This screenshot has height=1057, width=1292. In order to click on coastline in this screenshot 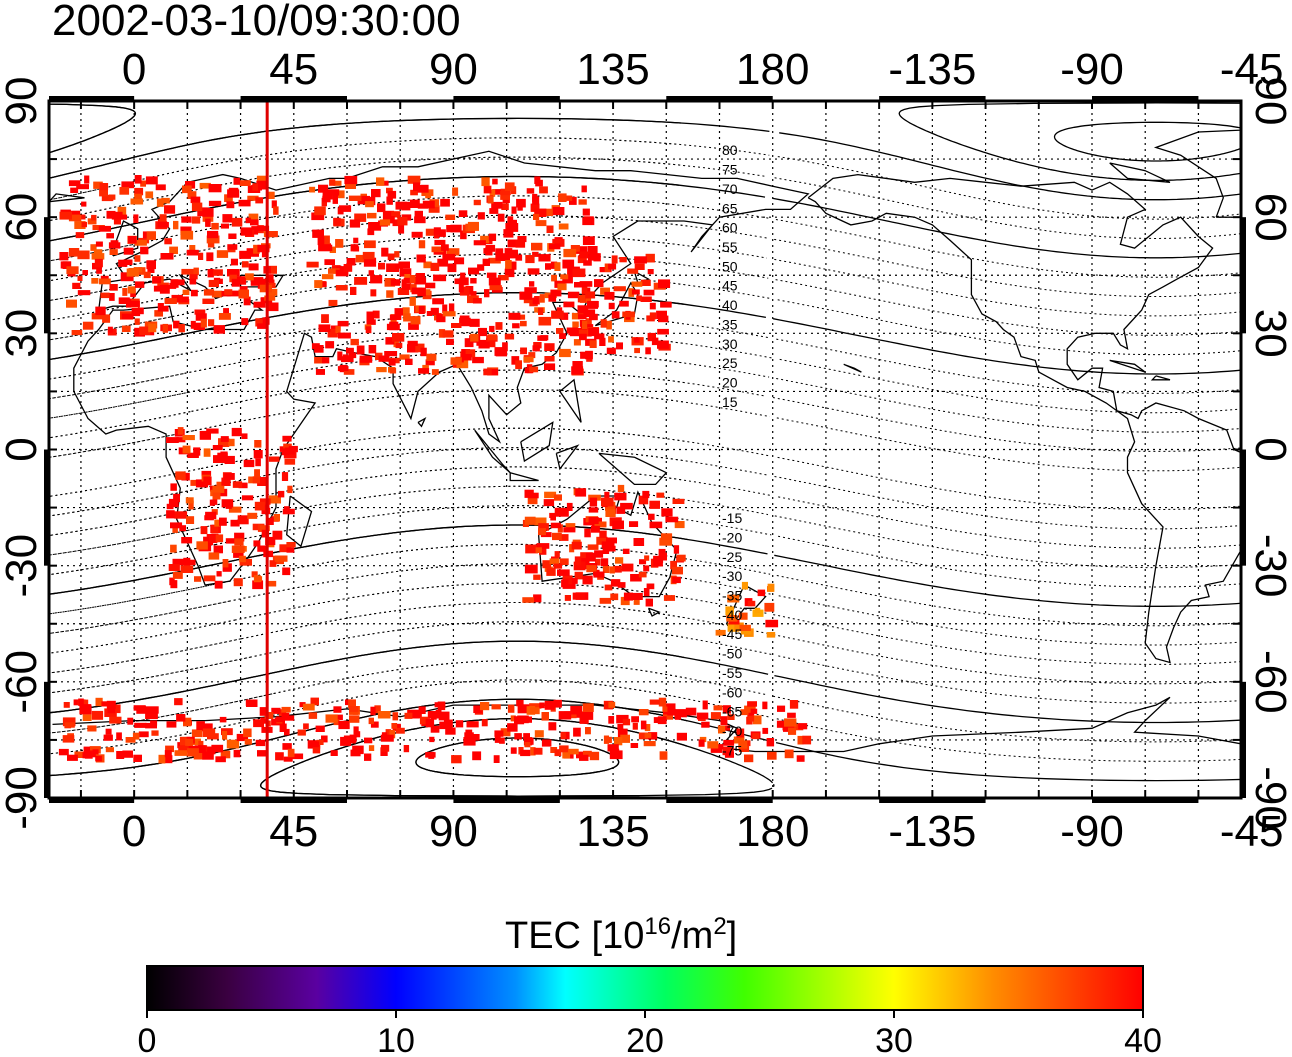, I will do `click(537, 442)`.